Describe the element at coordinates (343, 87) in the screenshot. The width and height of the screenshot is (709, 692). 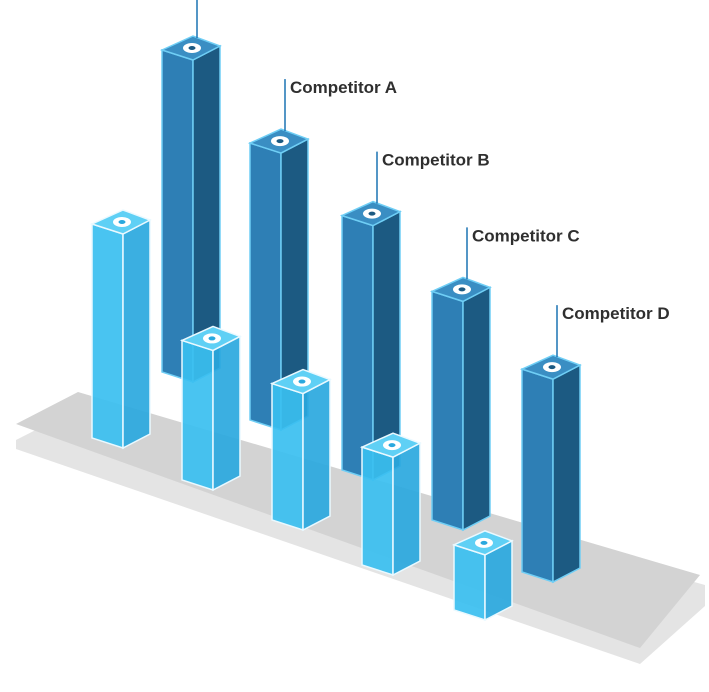
I see `category-label: Competitor A` at that location.